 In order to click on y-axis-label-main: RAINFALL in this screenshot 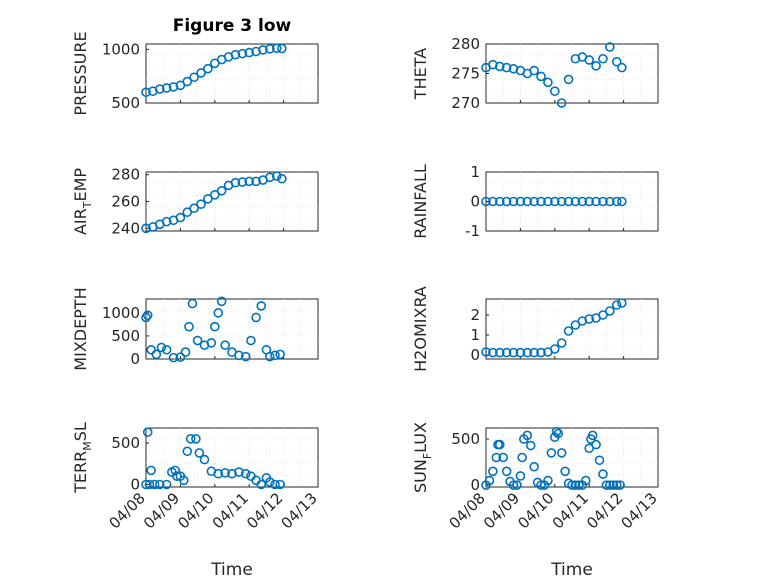, I will do `click(420, 201)`.